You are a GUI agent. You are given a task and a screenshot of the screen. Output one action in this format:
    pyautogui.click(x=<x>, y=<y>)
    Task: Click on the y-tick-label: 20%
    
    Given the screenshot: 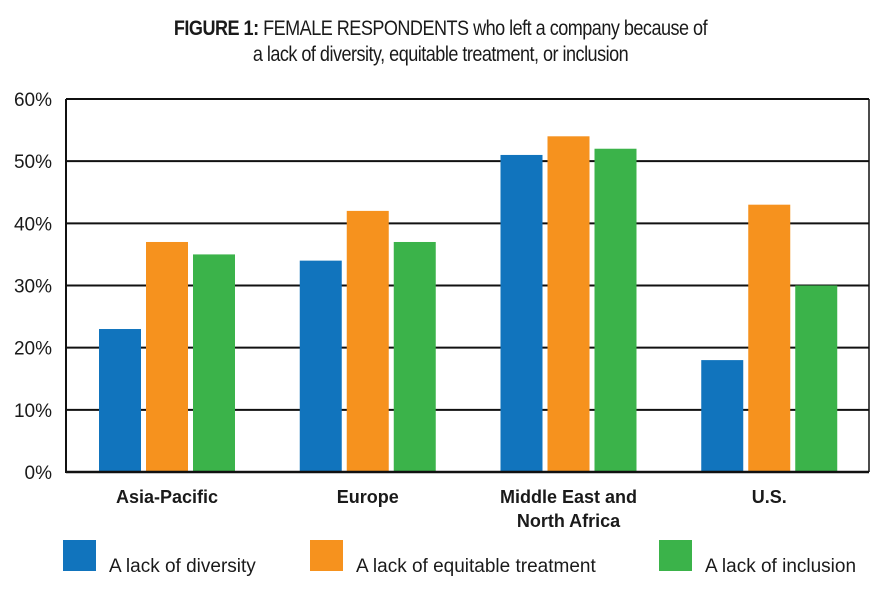 What is the action you would take?
    pyautogui.click(x=33, y=349)
    